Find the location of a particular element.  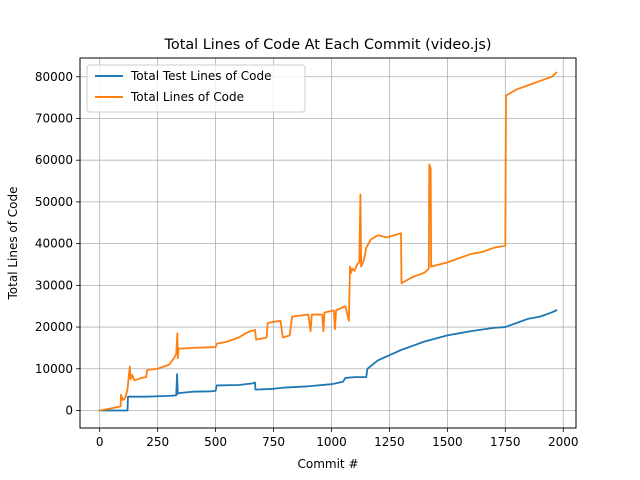

y-tick-label: 40000 is located at coordinates (54, 244).